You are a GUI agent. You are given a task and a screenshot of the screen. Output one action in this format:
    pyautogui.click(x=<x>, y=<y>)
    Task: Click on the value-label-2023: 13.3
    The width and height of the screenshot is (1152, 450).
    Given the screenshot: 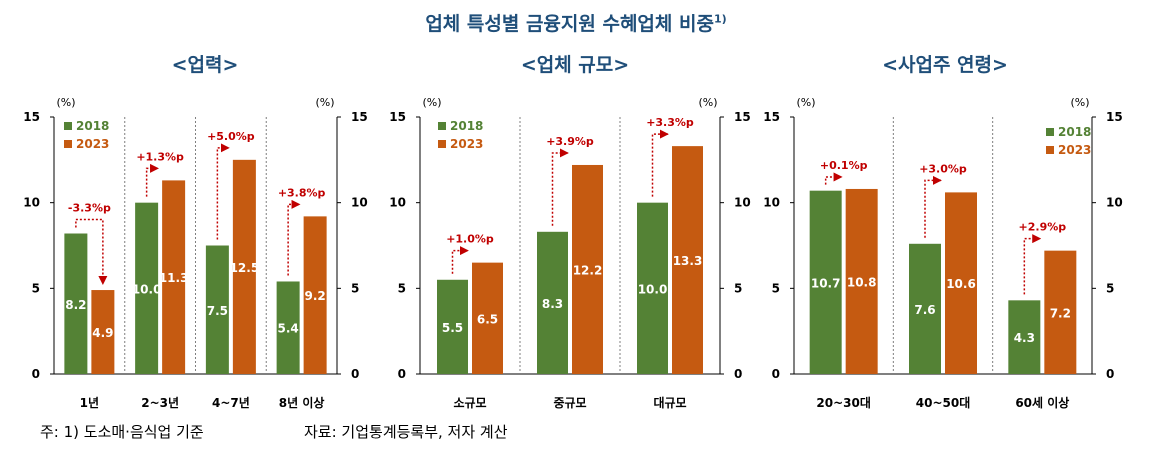 What is the action you would take?
    pyautogui.click(x=688, y=261)
    